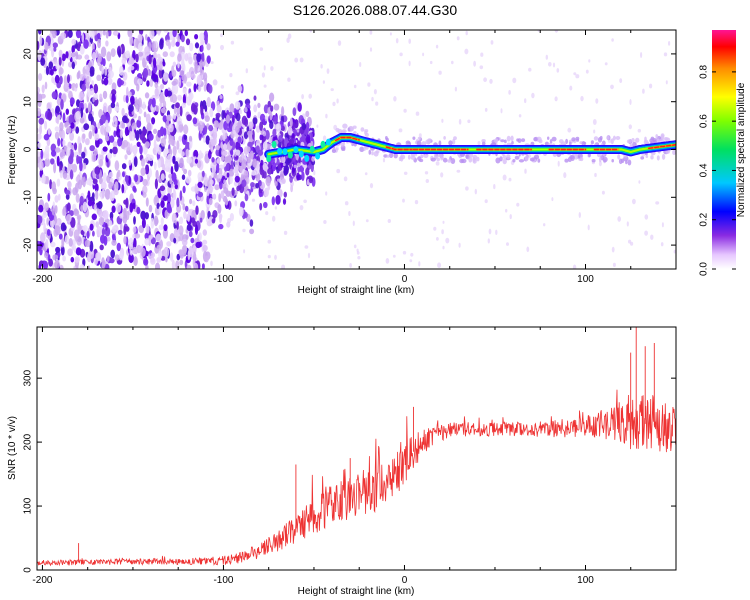 This screenshot has height=600, width=750. I want to click on spectrogram-track-blob, so click(296, 150).